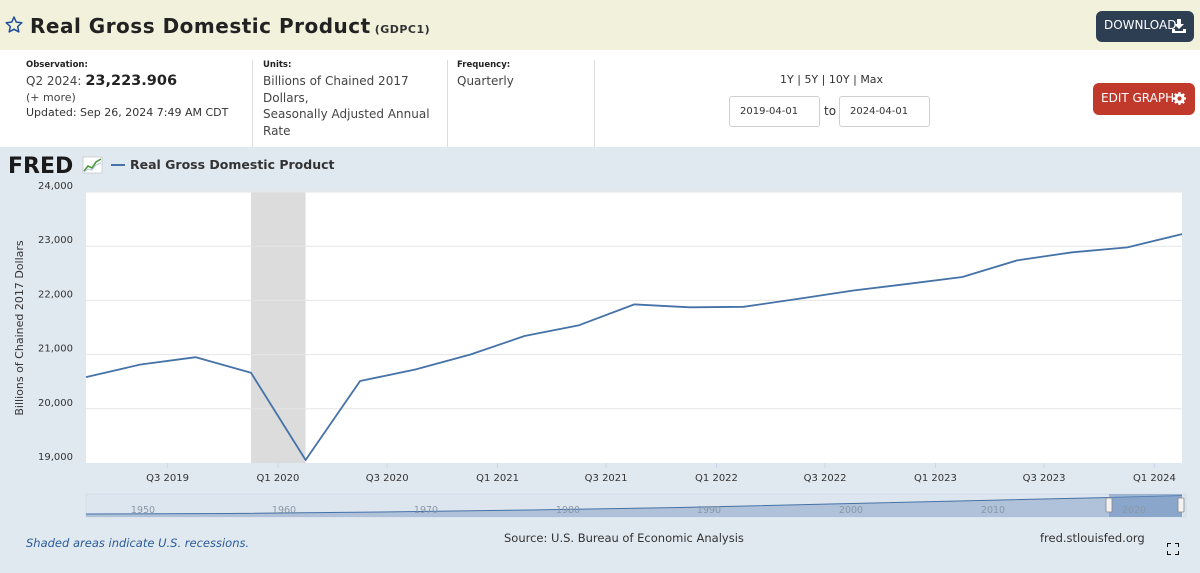 This screenshot has width=1200, height=573. Describe the element at coordinates (1044, 478) in the screenshot. I see `x-tick-label: Q3 2023` at that location.